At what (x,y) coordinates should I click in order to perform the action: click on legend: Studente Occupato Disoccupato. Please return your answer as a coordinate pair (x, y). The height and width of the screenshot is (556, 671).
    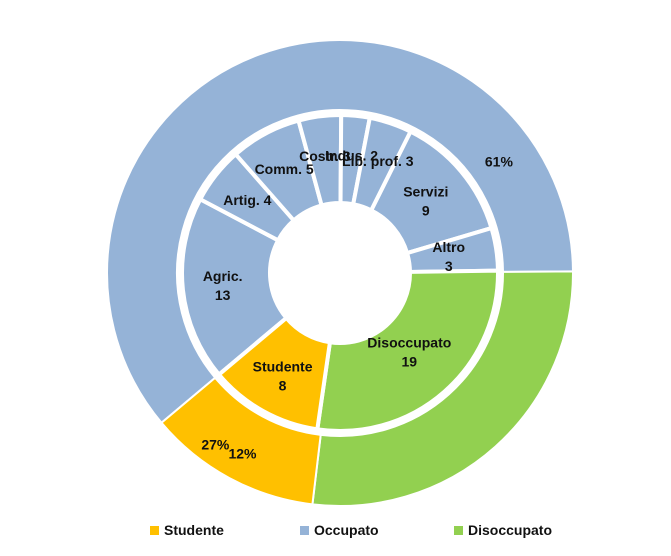
    Looking at the image, I should click on (335, 534).